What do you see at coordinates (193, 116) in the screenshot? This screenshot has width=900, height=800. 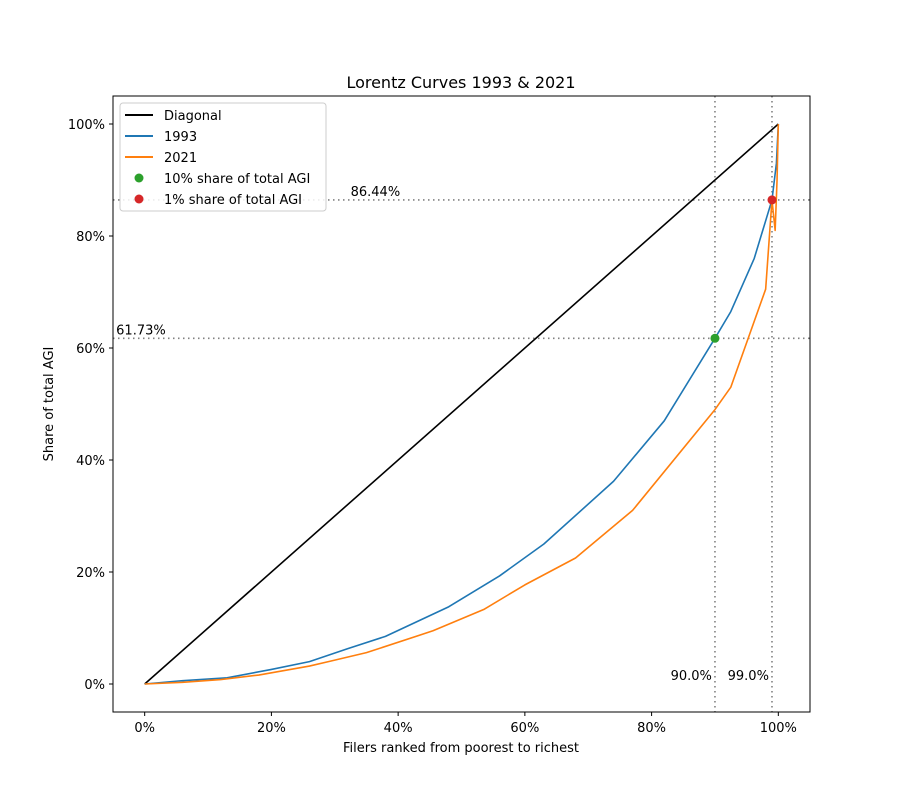 I see `legend-label: Diagonal` at bounding box center [193, 116].